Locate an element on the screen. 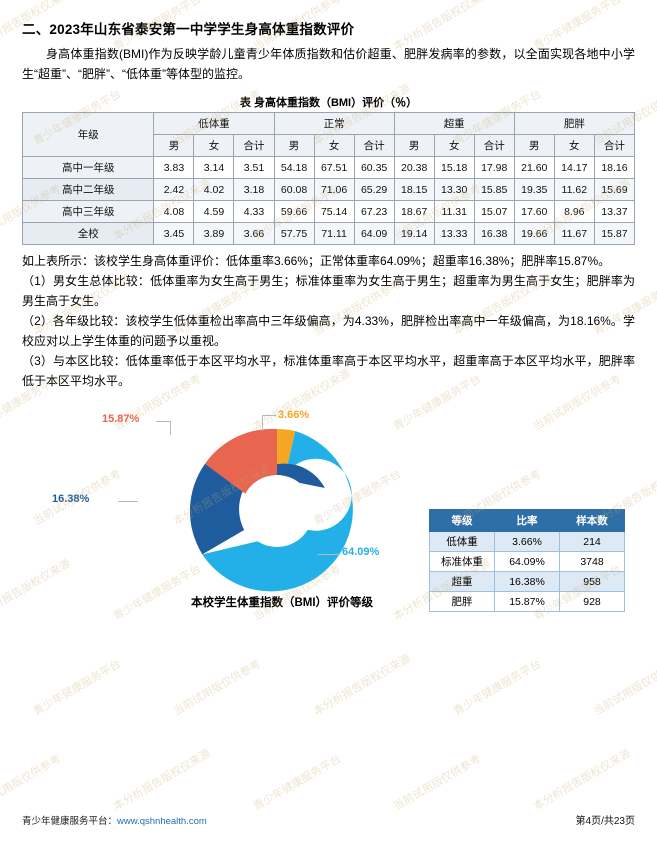  legend-cell-count: 928 is located at coordinates (592, 601).